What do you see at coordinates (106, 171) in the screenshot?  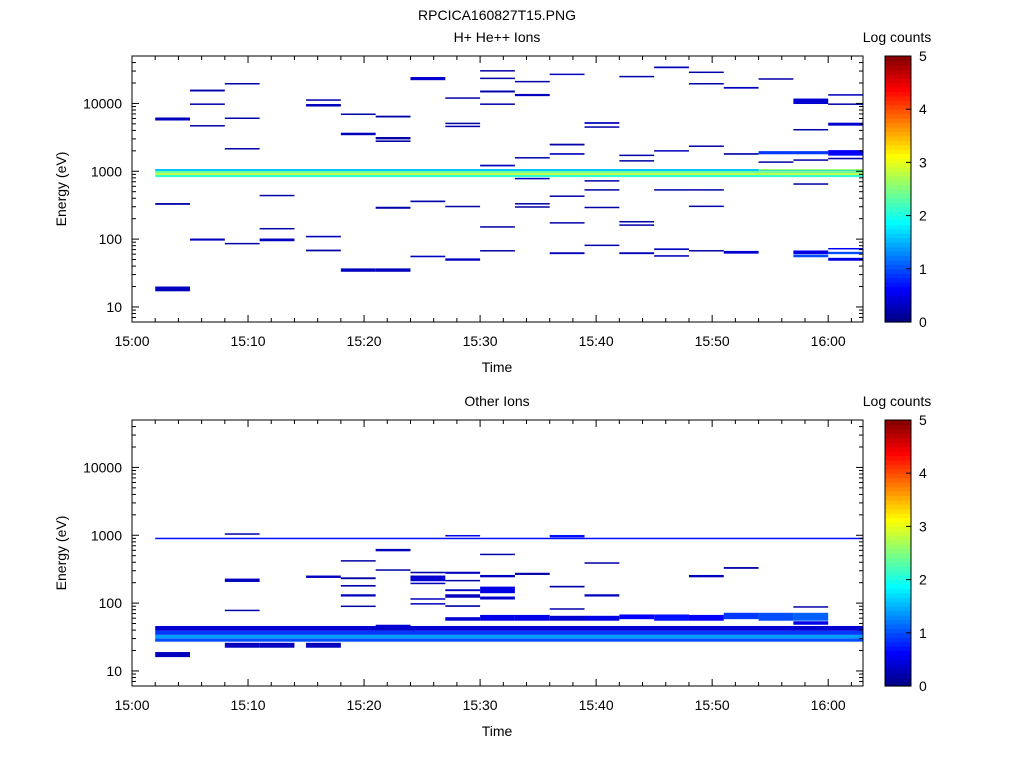 I see `panel-1-y-tick-label: 1000` at bounding box center [106, 171].